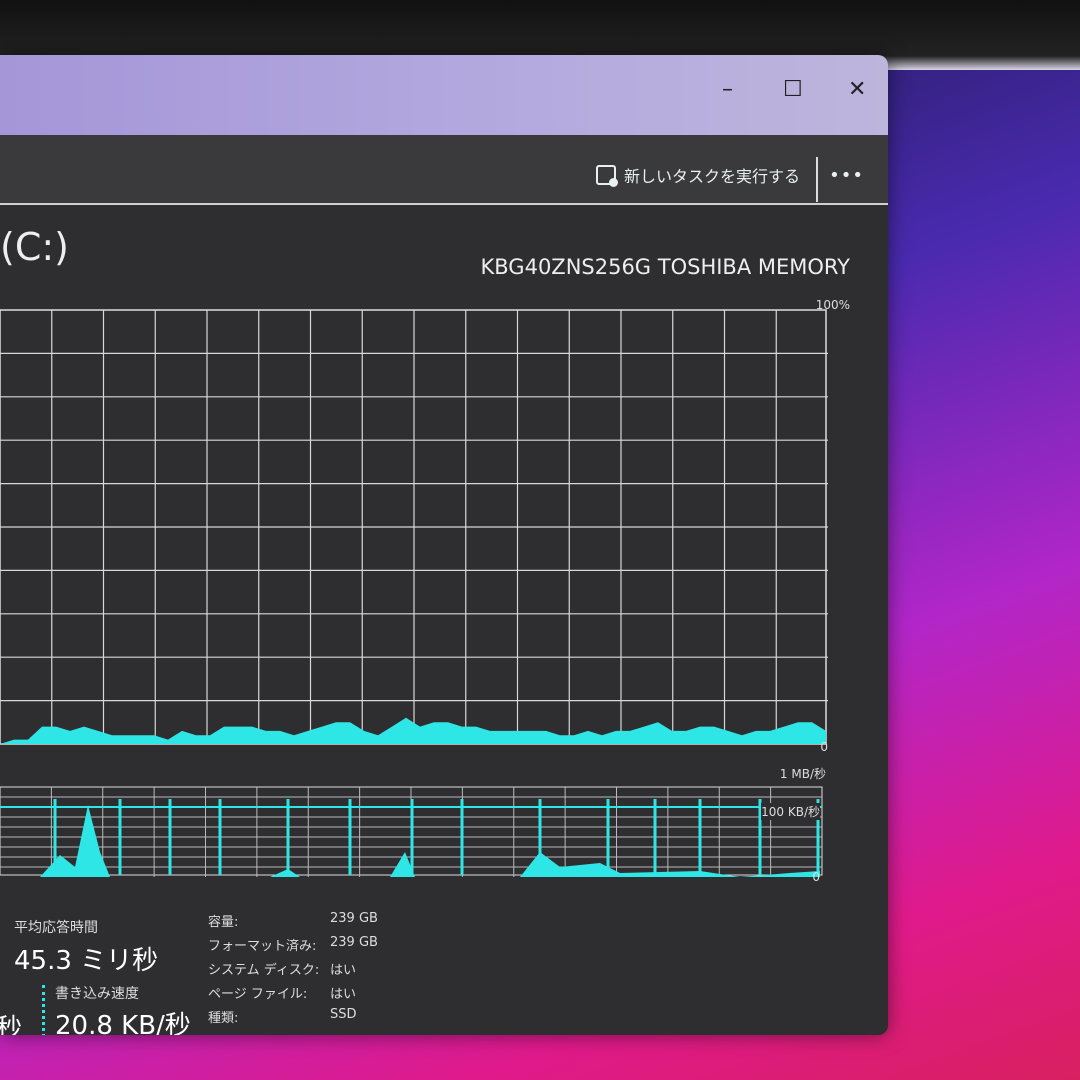 The height and width of the screenshot is (1080, 1080). I want to click on avg-response-label: 平均応答時間, so click(56, 928).